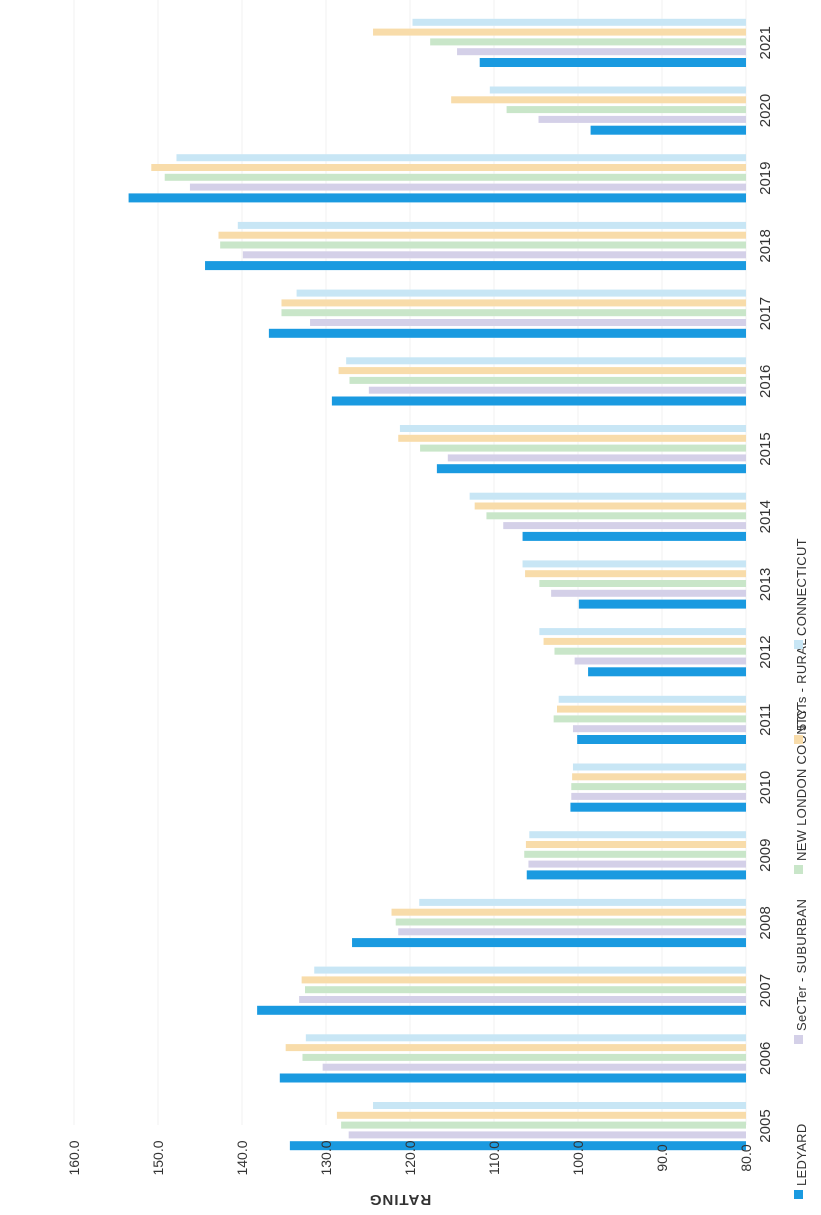  What do you see at coordinates (634, 536) in the screenshot?
I see `bar-ledyard-2014` at bounding box center [634, 536].